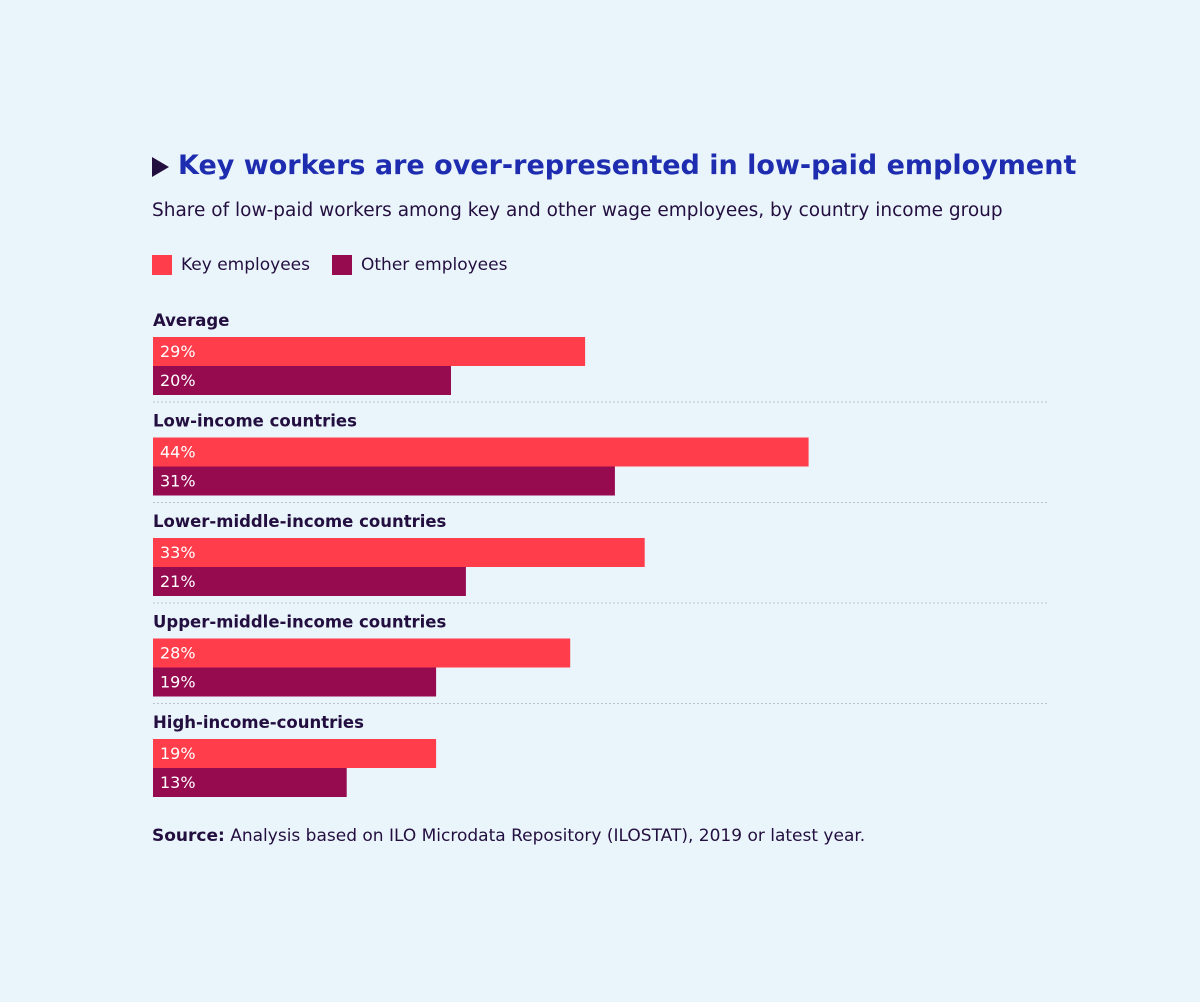 Image resolution: width=1200 pixels, height=1002 pixels. I want to click on data-label-other-employees-low-income-countries: 31%, so click(178, 481).